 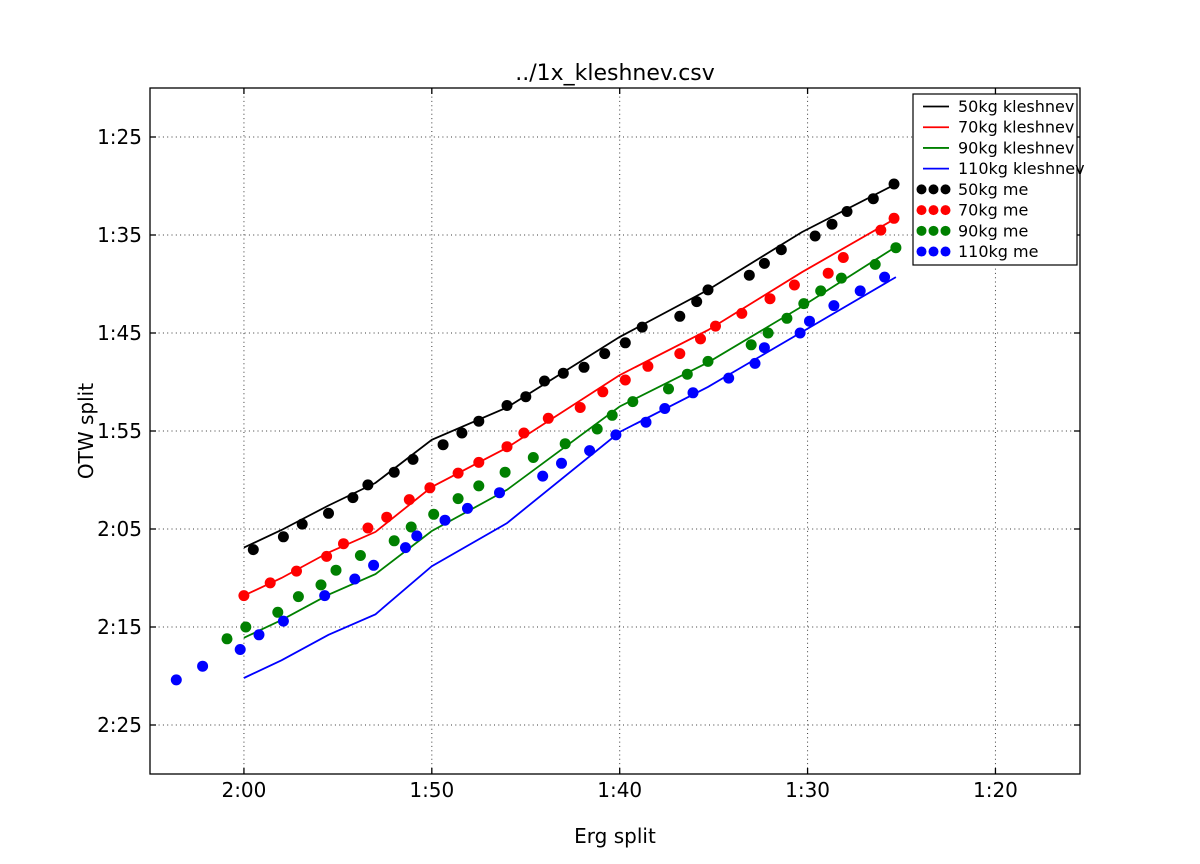 I want to click on legend-label: 110kg kleshnev, so click(x=1021, y=168).